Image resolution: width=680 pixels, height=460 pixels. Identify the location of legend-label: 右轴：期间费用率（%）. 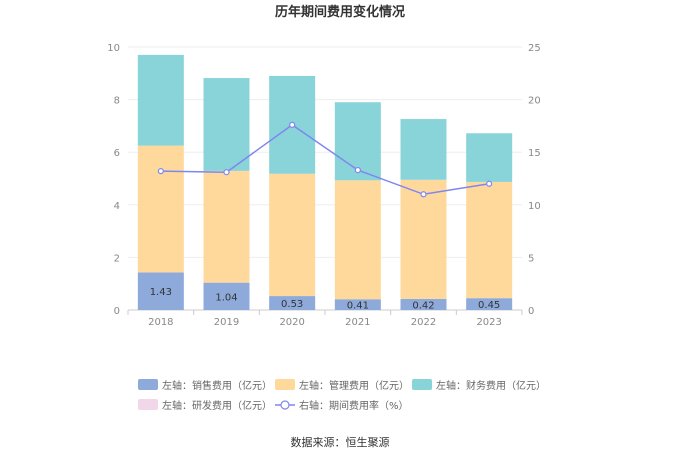
(354, 405).